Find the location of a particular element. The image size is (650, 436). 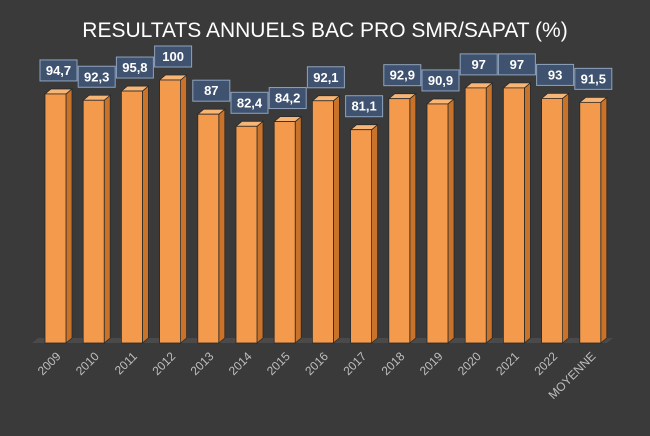

data-label-text: 92,3 is located at coordinates (96, 76).